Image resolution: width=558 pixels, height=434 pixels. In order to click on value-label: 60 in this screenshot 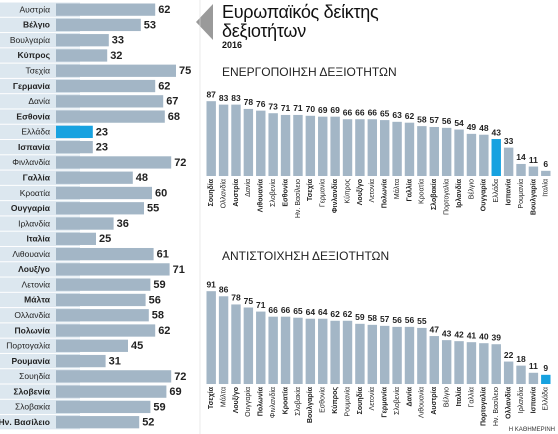, I will do `click(161, 193)`.